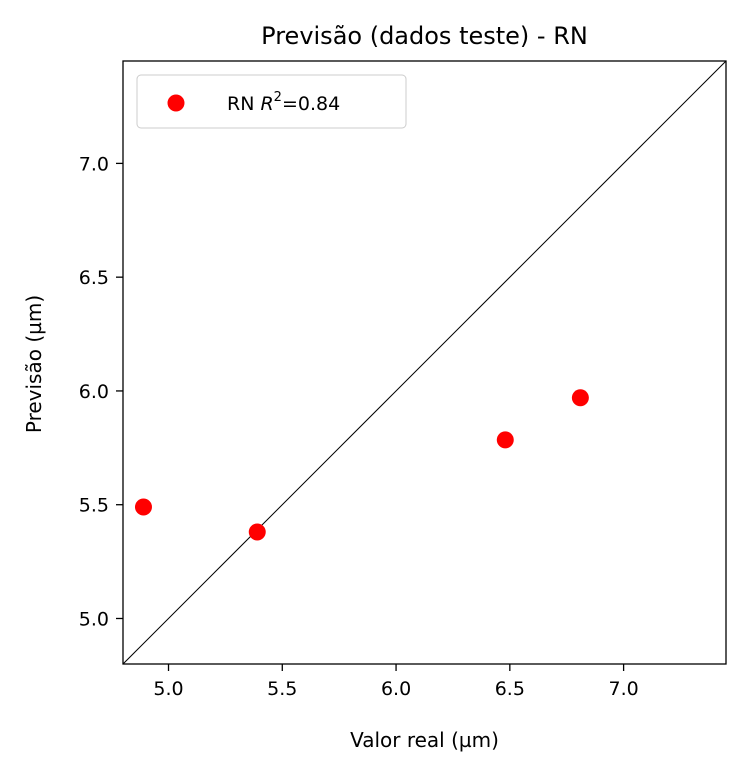 The width and height of the screenshot is (746, 773). I want to click on y-axis-ticks: 5.0 5.5 6.0 6.5 7.0, so click(101, 391).